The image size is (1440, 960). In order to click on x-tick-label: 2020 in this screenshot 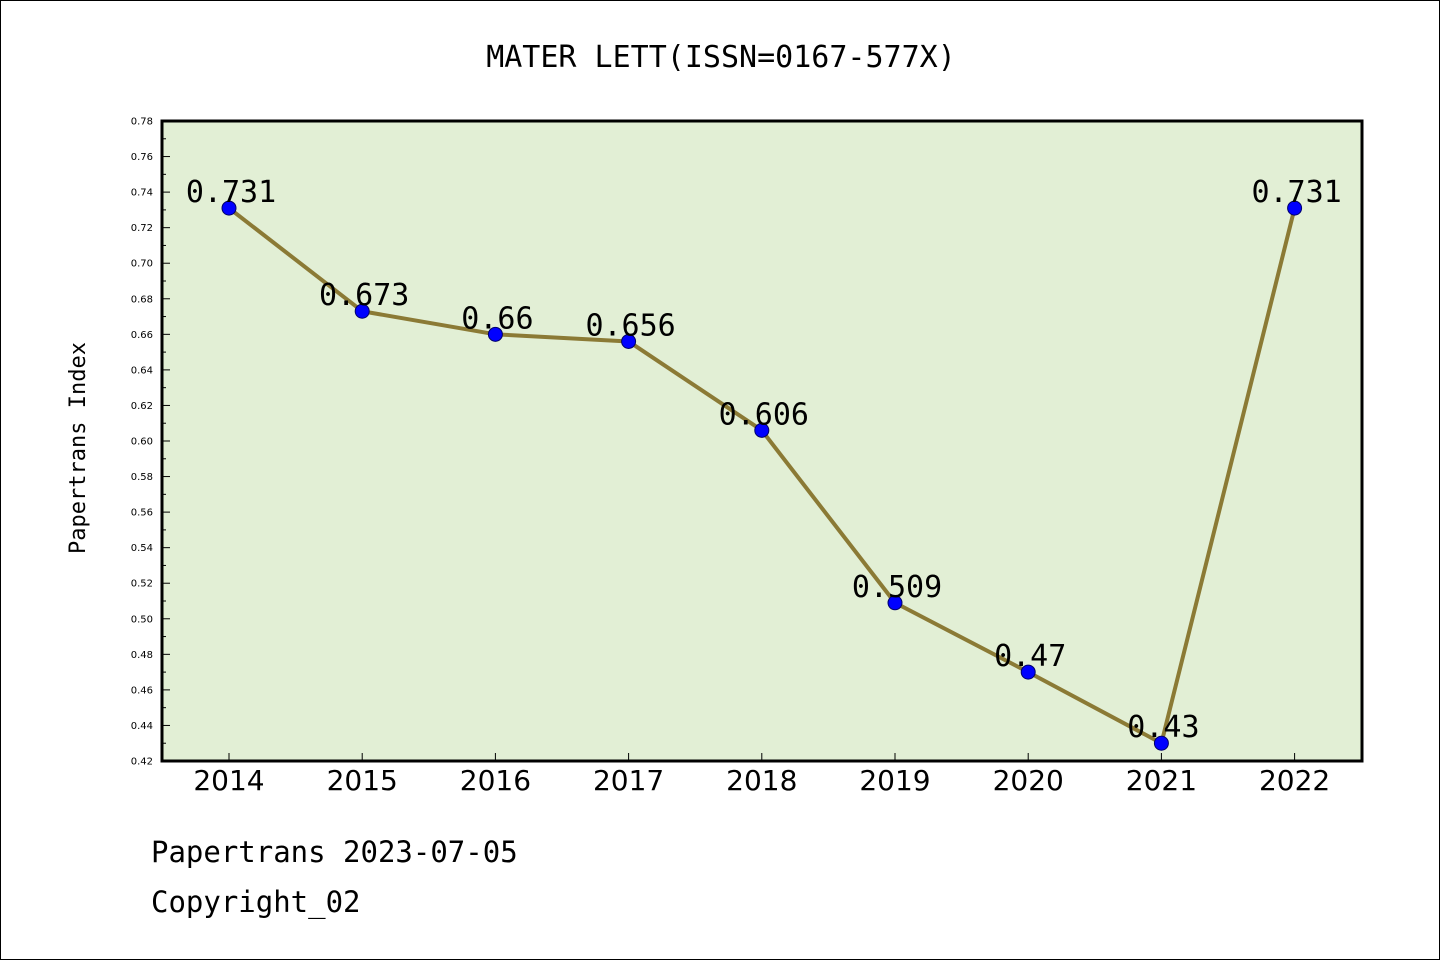, I will do `click(1028, 780)`.